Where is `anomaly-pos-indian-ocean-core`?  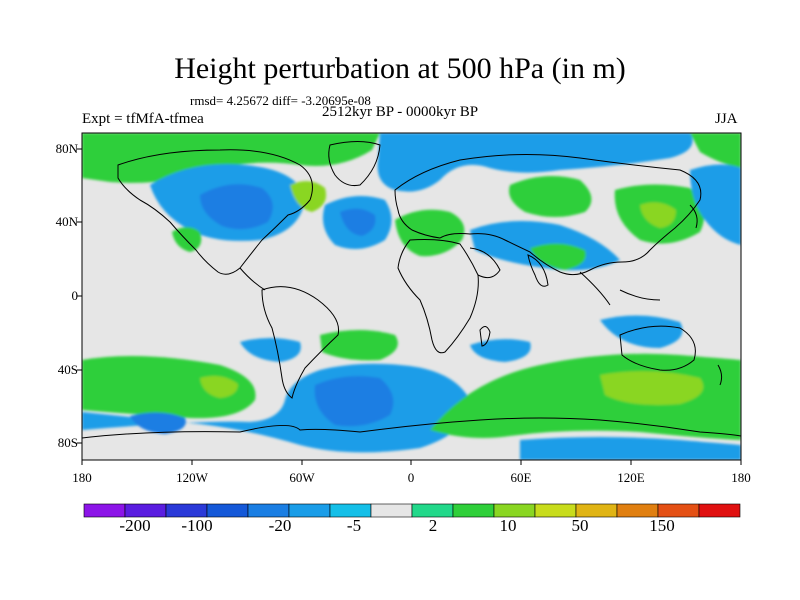
anomaly-pos-indian-ocean-core is located at coordinates (652, 388).